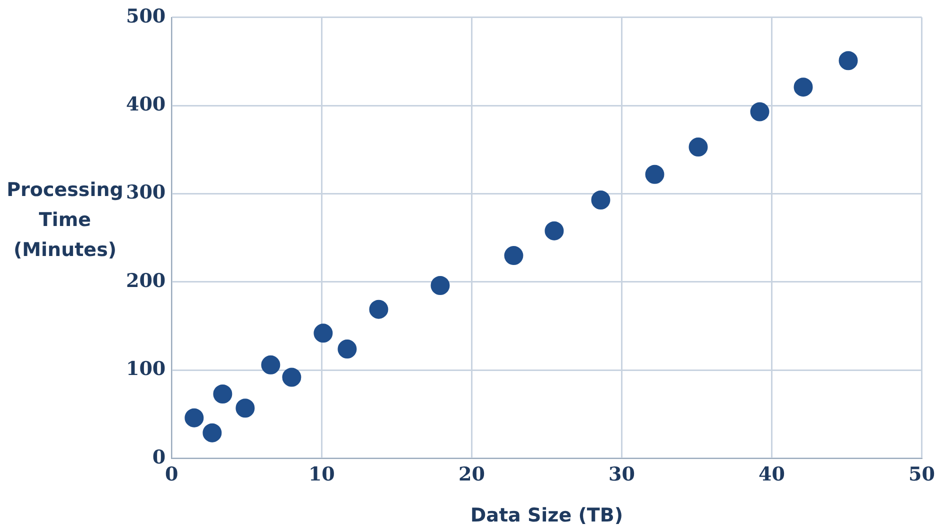 This screenshot has width=941, height=532. What do you see at coordinates (146, 105) in the screenshot?
I see `y-tick-label: 400` at bounding box center [146, 105].